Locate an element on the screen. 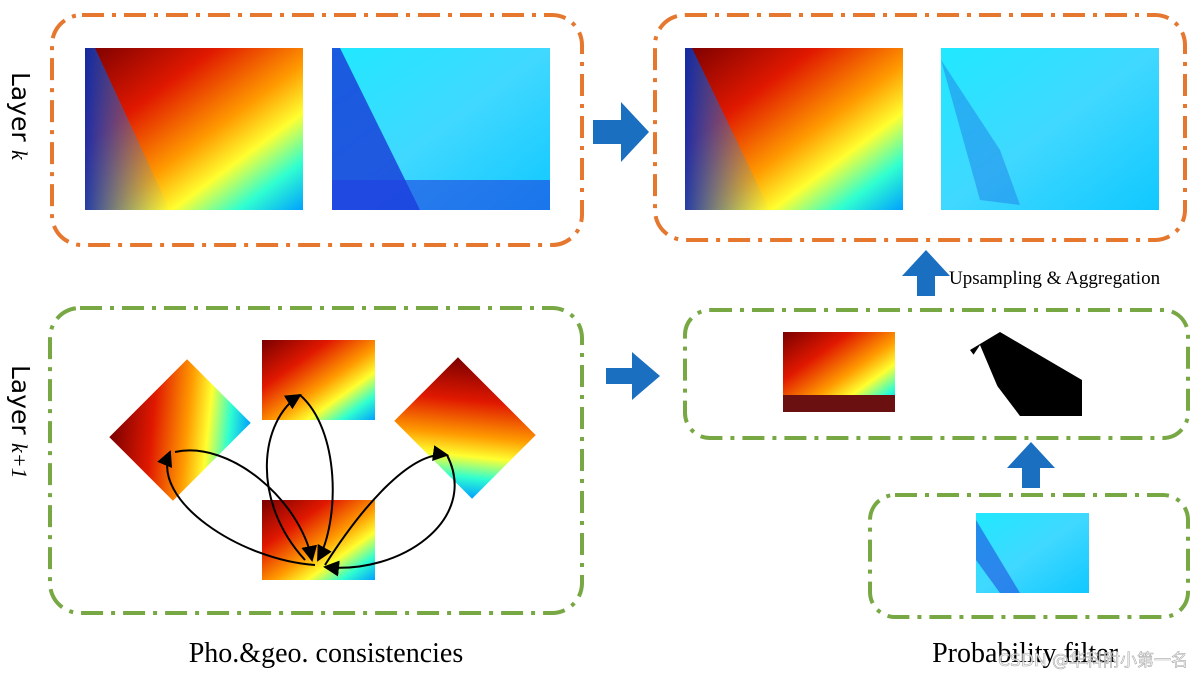  filter-box is located at coordinates (936, 374).